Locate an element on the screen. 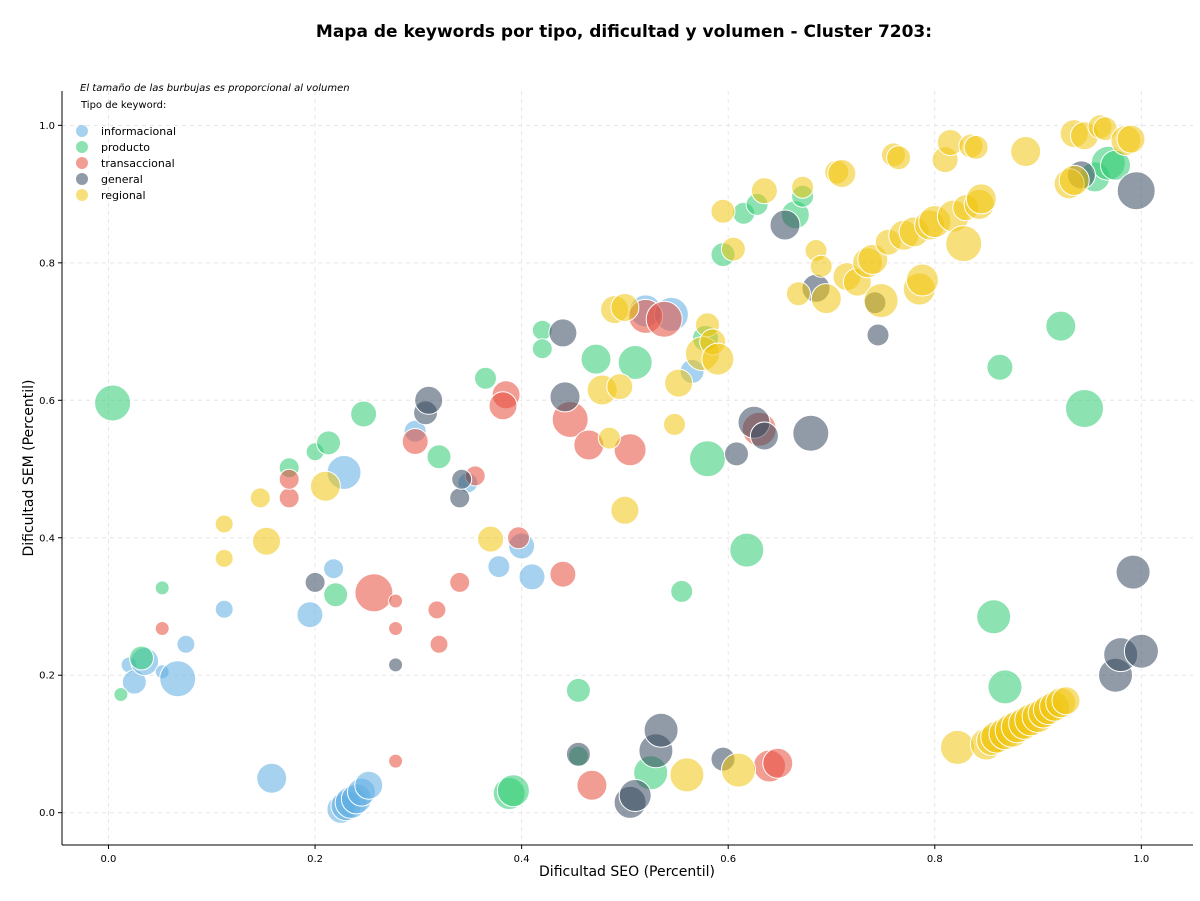  y-tick-label: 0.2 is located at coordinates (47, 676).